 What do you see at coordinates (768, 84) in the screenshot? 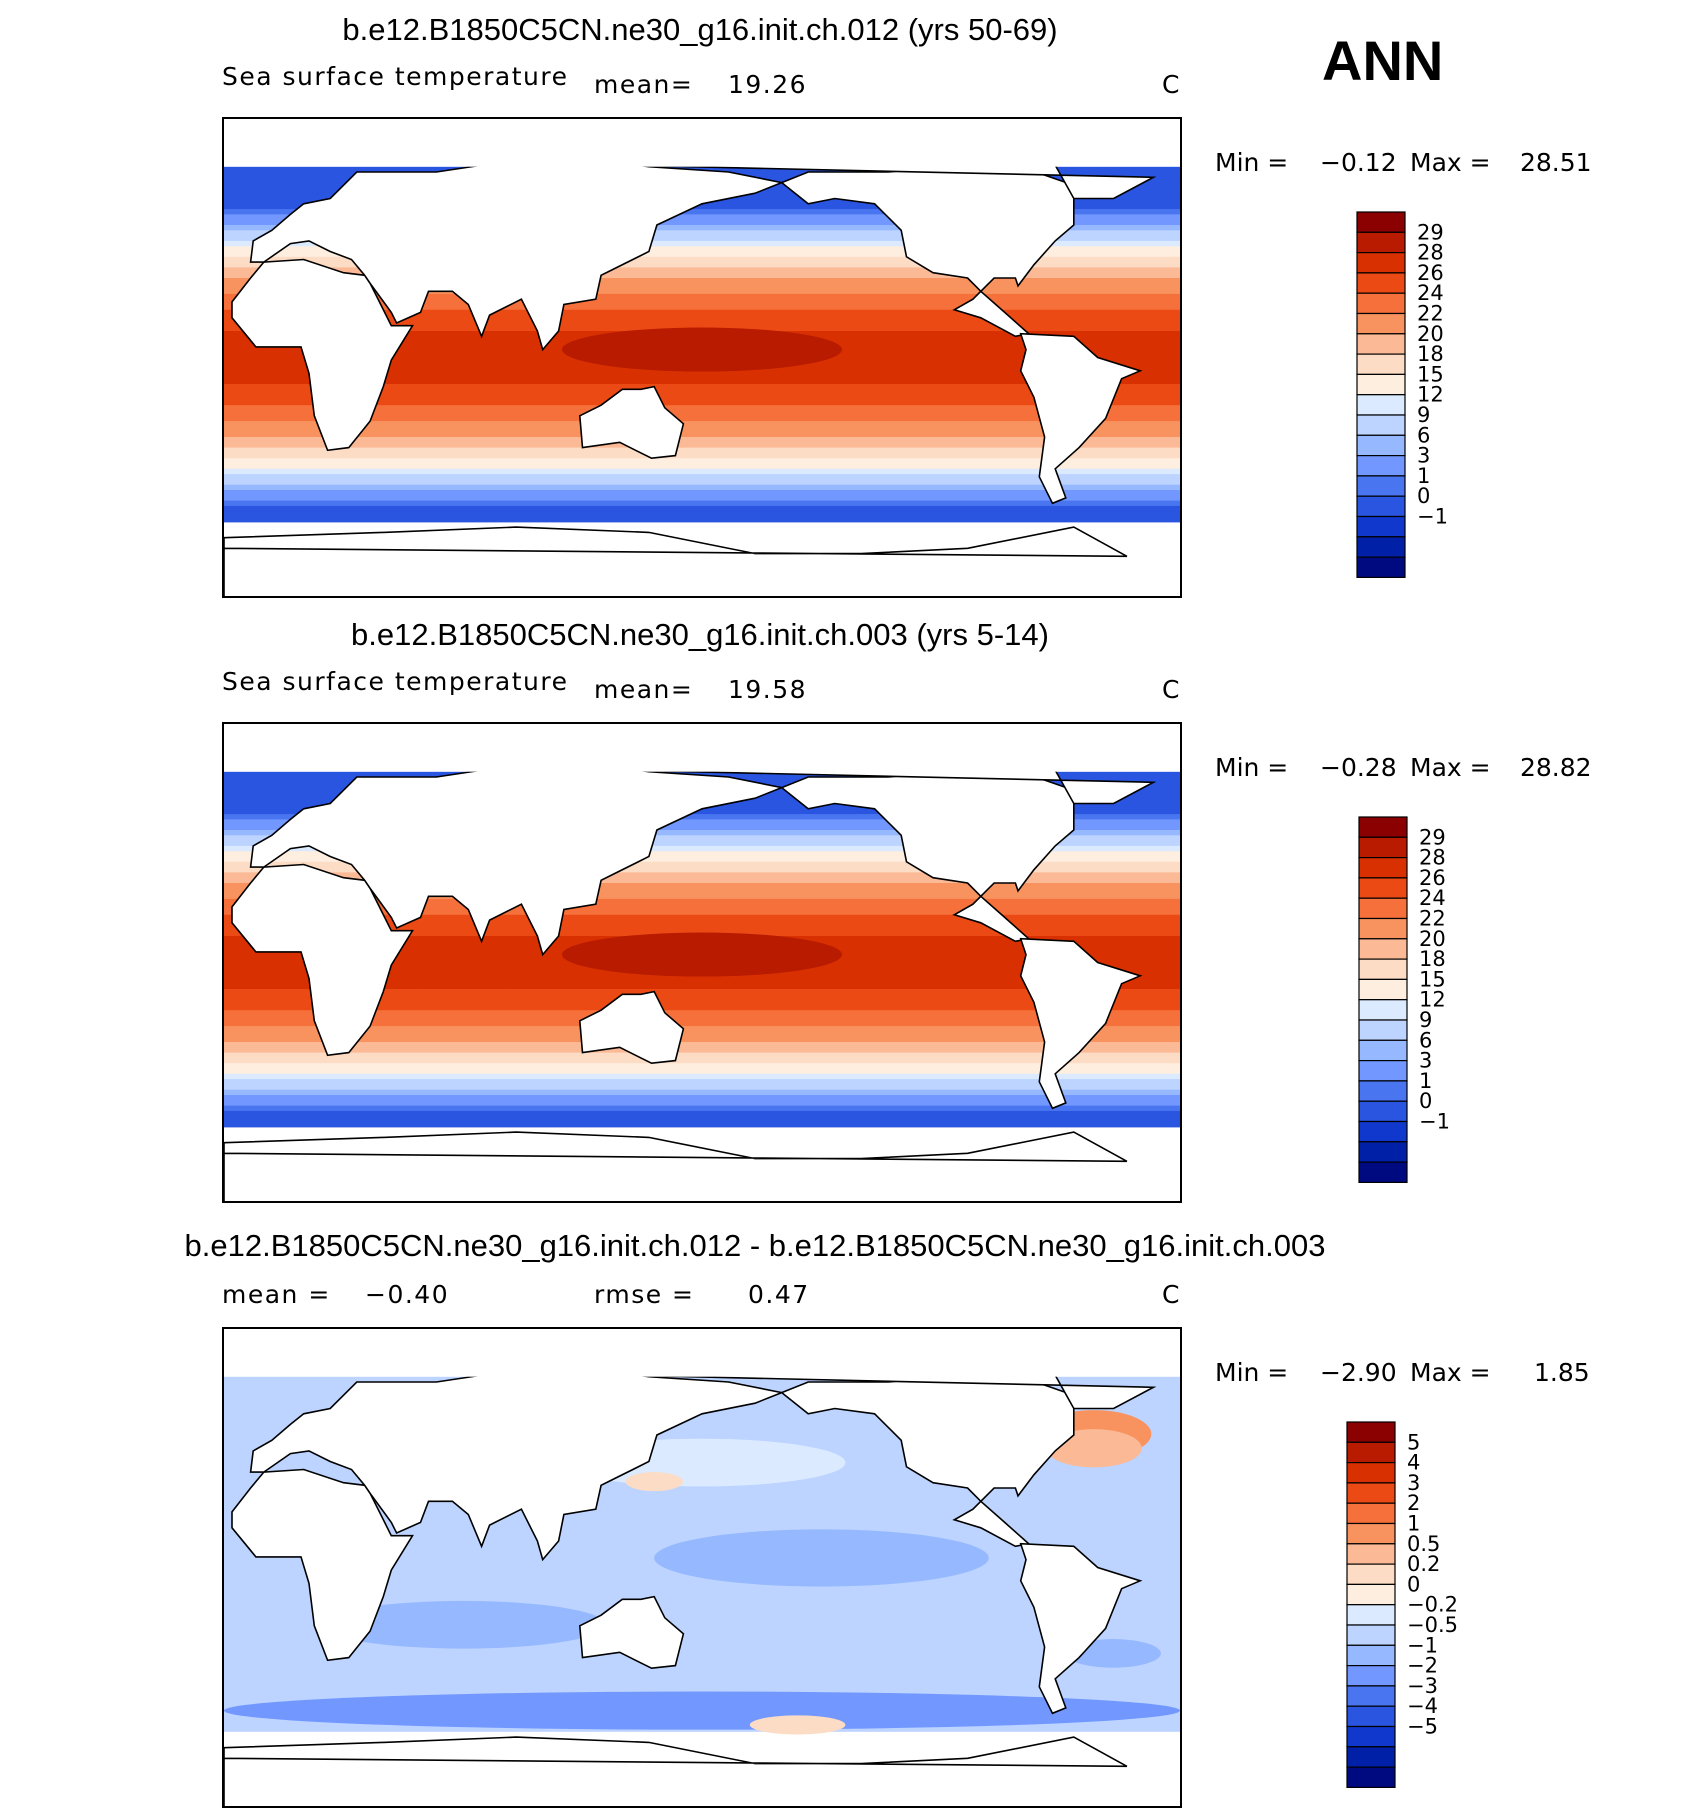
I see `panel1-mean-value: 19.26` at bounding box center [768, 84].